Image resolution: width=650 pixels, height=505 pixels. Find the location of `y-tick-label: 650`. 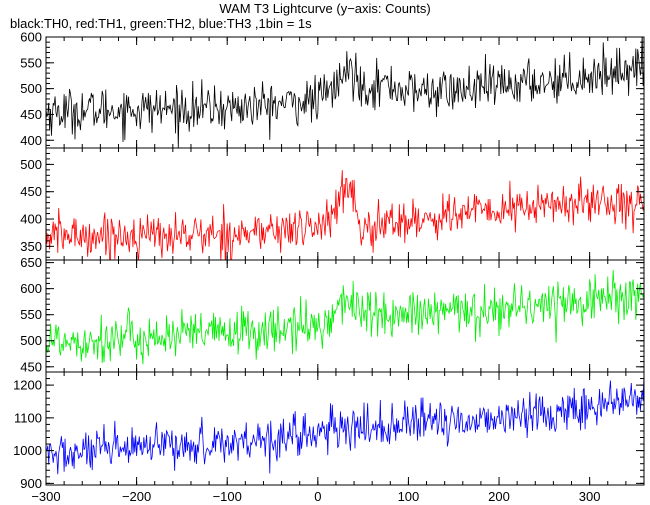

y-tick-label: 650 is located at coordinates (31, 262).